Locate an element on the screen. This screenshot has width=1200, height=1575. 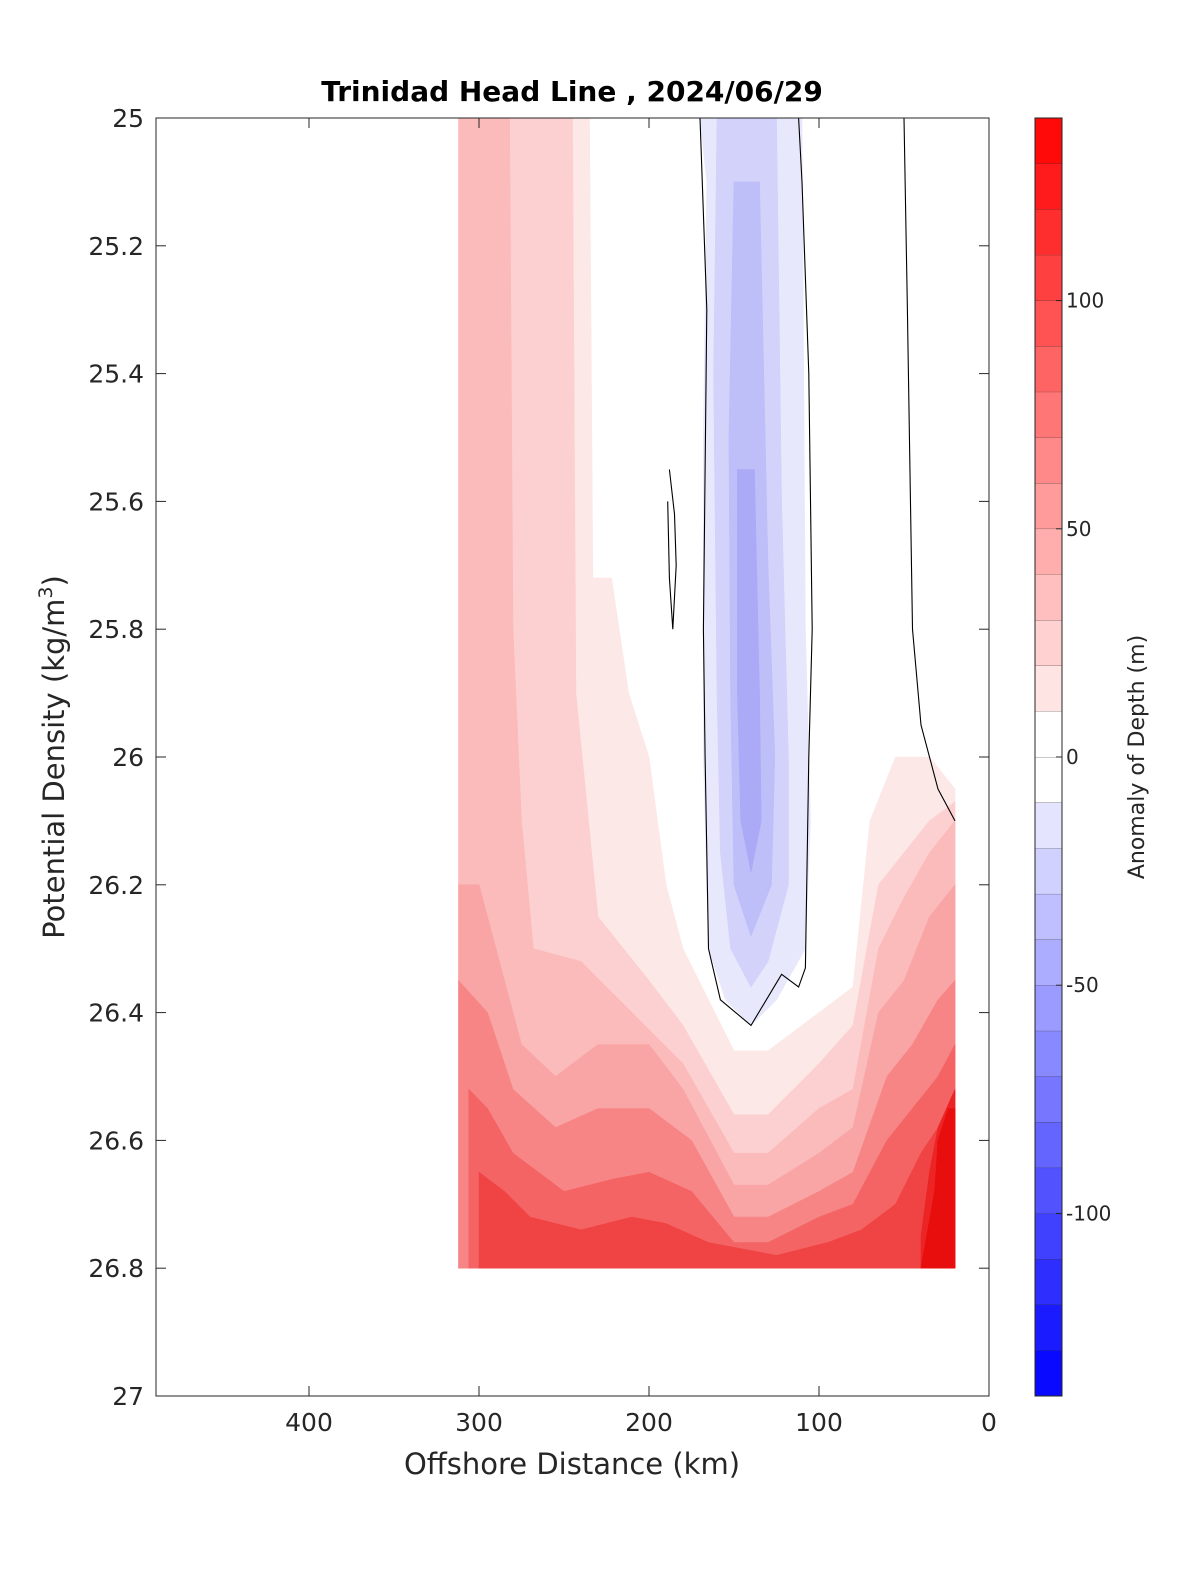
colorbar-tick-label: 0 is located at coordinates (1072, 757).